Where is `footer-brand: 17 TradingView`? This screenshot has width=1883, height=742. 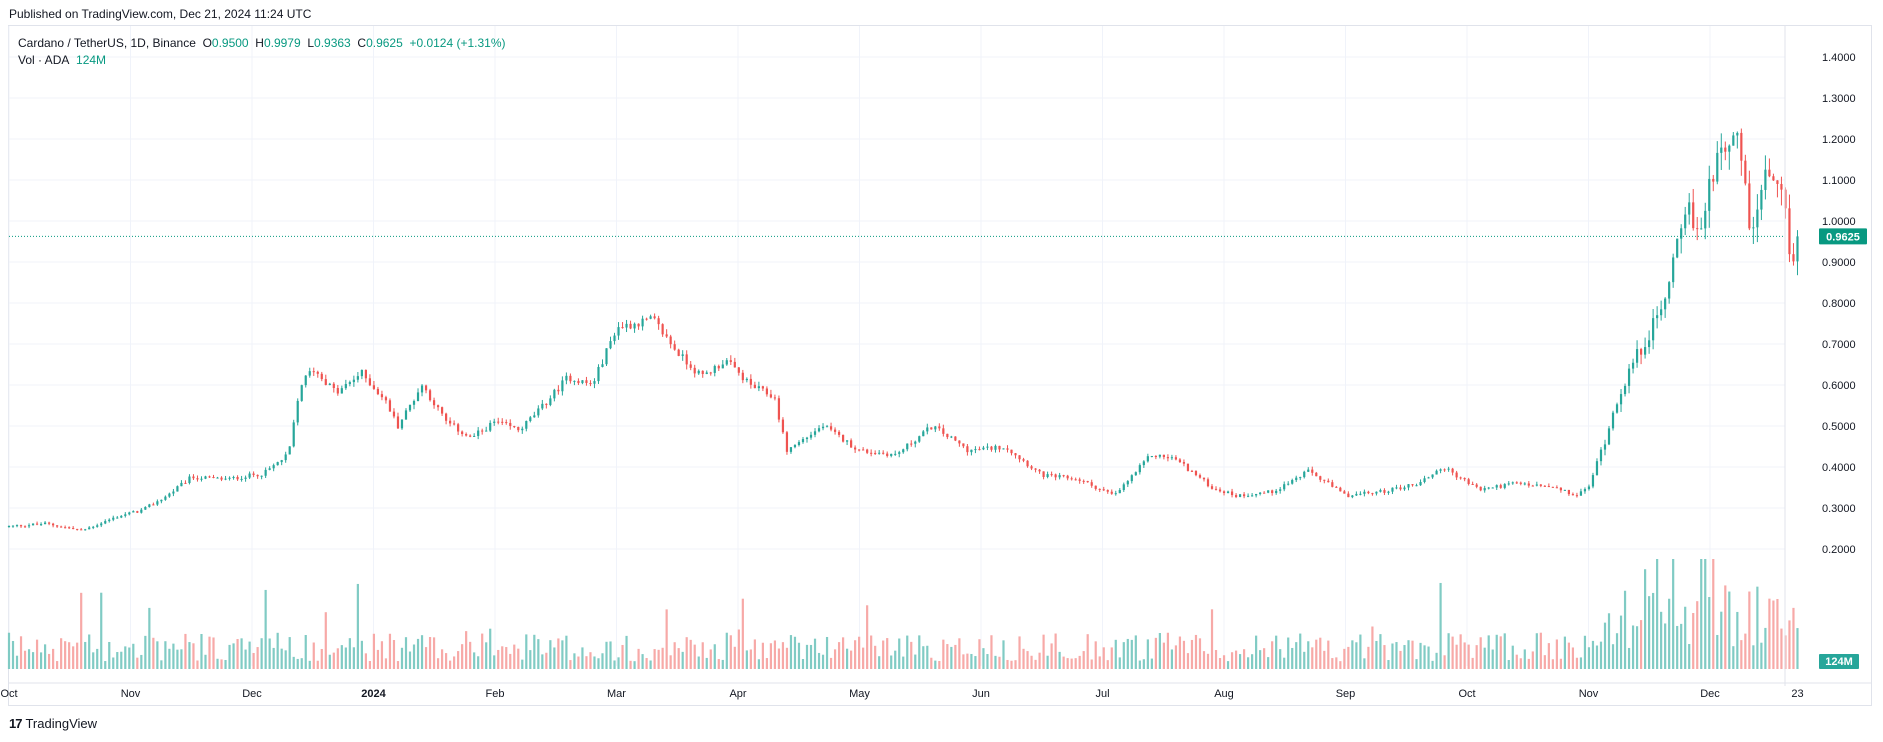
footer-brand: 17 TradingView is located at coordinates (53, 723).